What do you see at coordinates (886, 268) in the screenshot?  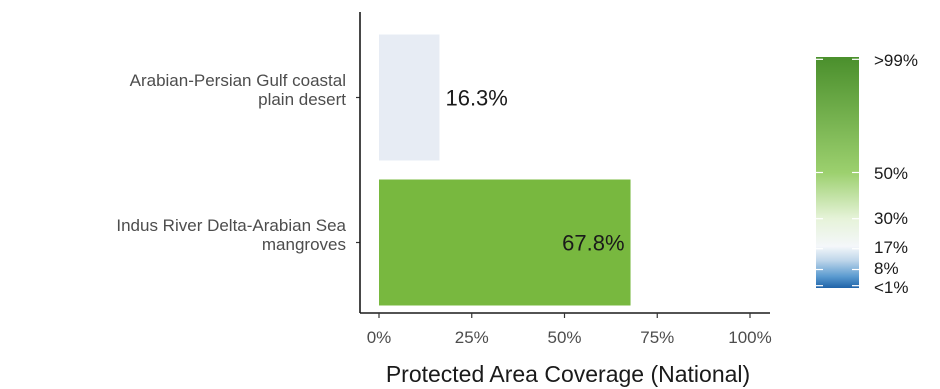 I see `colorbar-label: 8%` at bounding box center [886, 268].